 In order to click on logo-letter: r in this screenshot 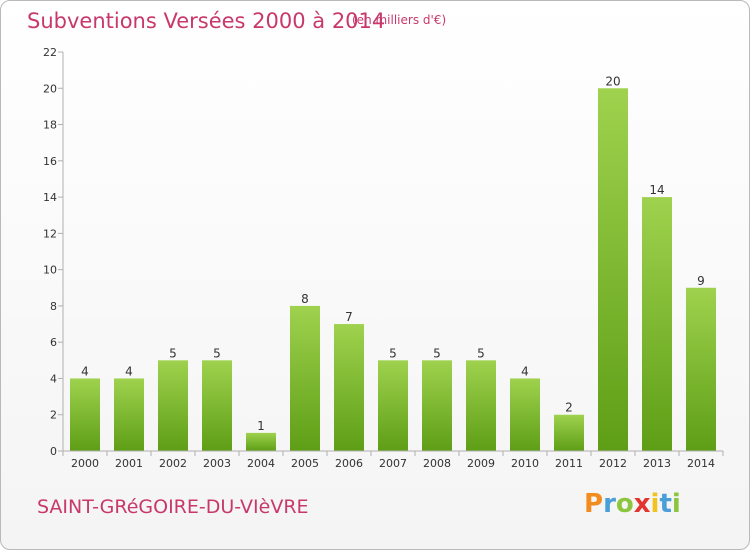, I will do `click(609, 504)`.